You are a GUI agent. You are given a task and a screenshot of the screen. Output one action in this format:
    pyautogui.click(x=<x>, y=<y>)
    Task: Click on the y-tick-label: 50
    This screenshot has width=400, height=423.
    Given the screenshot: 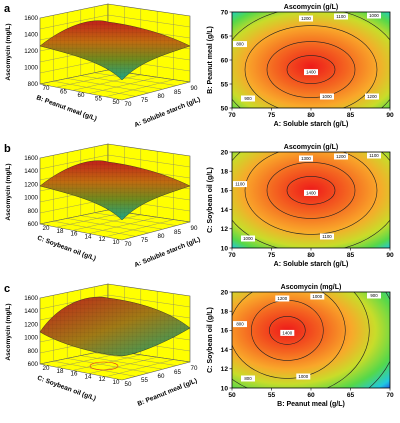 What is the action you would take?
    pyautogui.click(x=116, y=102)
    